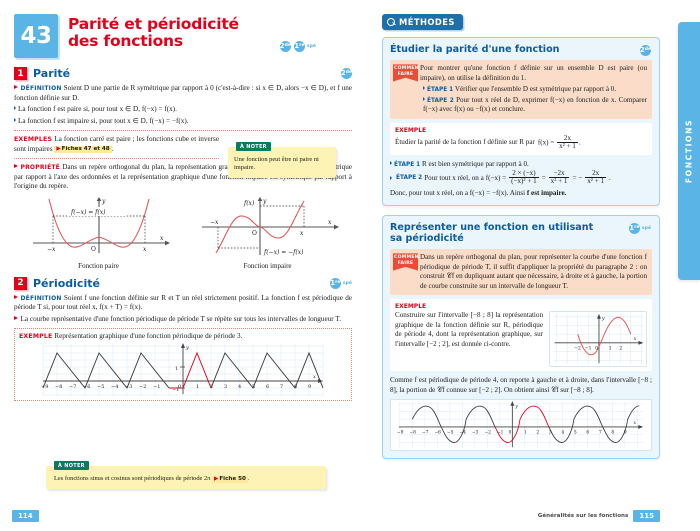 The image size is (700, 531). I want to click on divider, so click(116, 158).